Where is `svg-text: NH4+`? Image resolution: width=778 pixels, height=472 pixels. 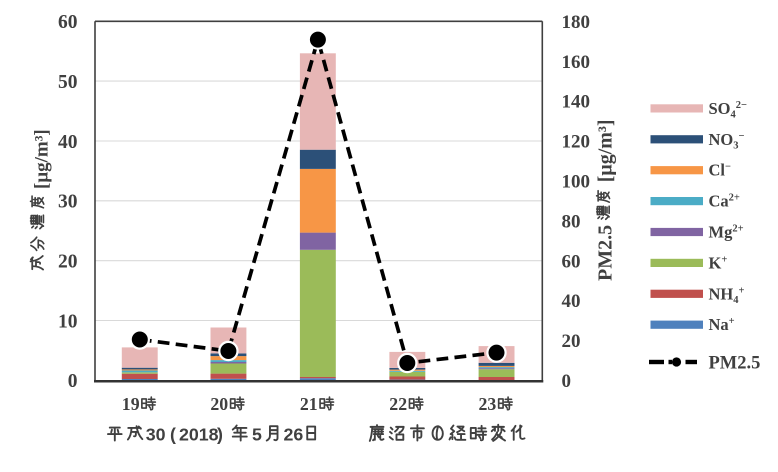 svg-text: NH4+ is located at coordinates (727, 295).